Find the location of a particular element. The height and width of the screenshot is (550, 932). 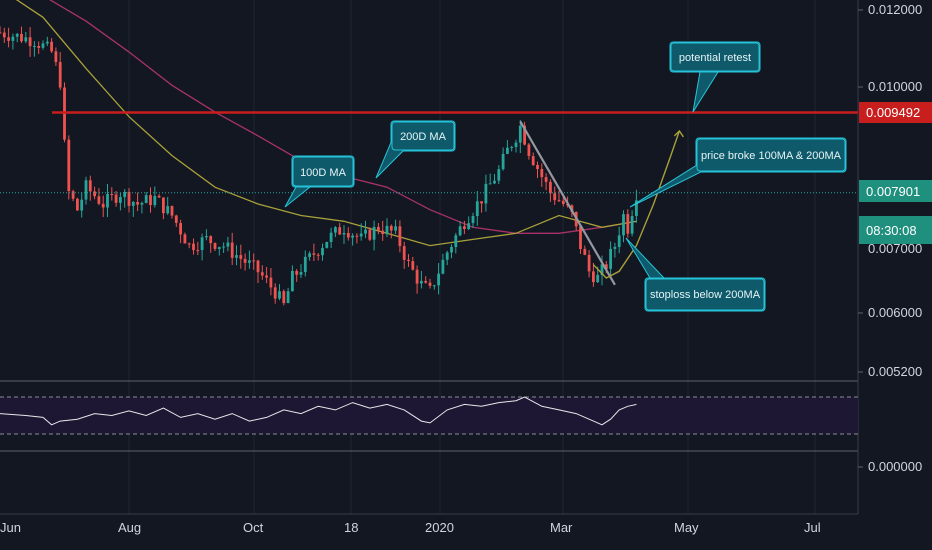

callout-potential-retest: potential retest is located at coordinates (715, 77).